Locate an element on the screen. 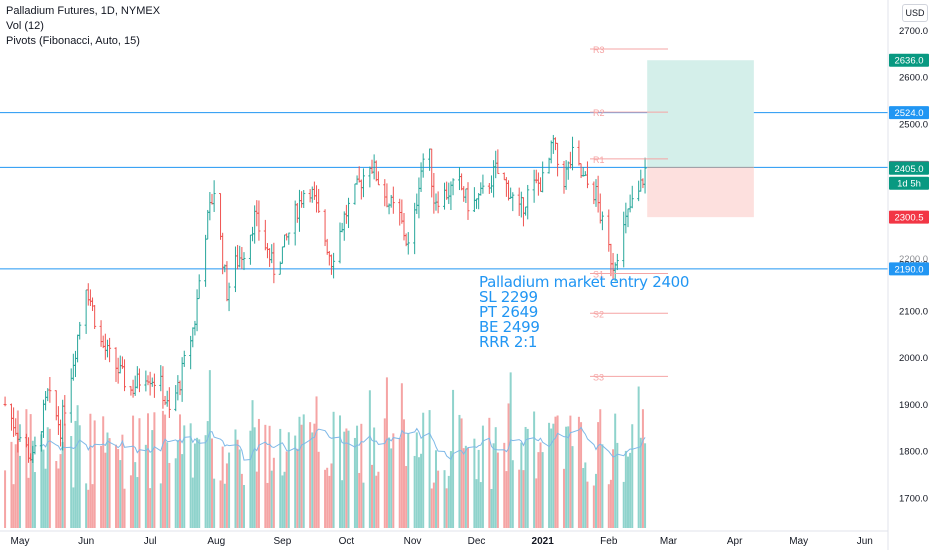  pivots-indicator-label: Pivots (Fibonacci, Auto, 15) is located at coordinates (73, 41).